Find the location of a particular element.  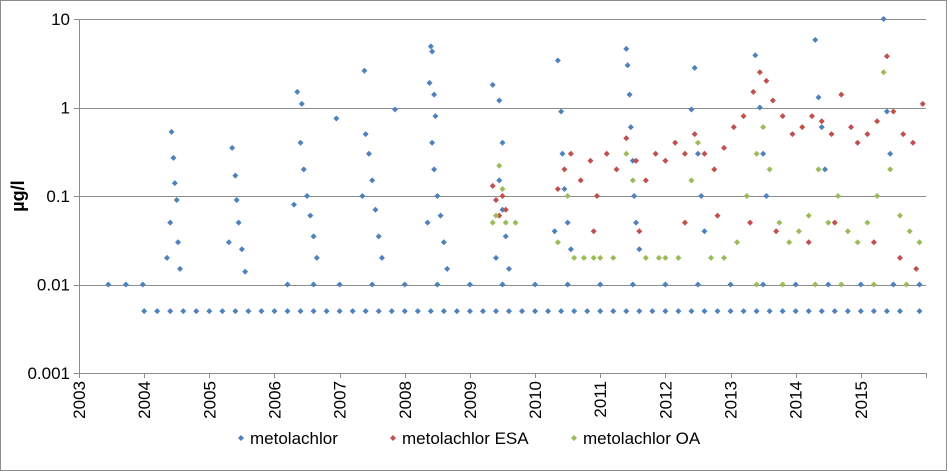

x-tick-label: 2012 is located at coordinates (665, 400).